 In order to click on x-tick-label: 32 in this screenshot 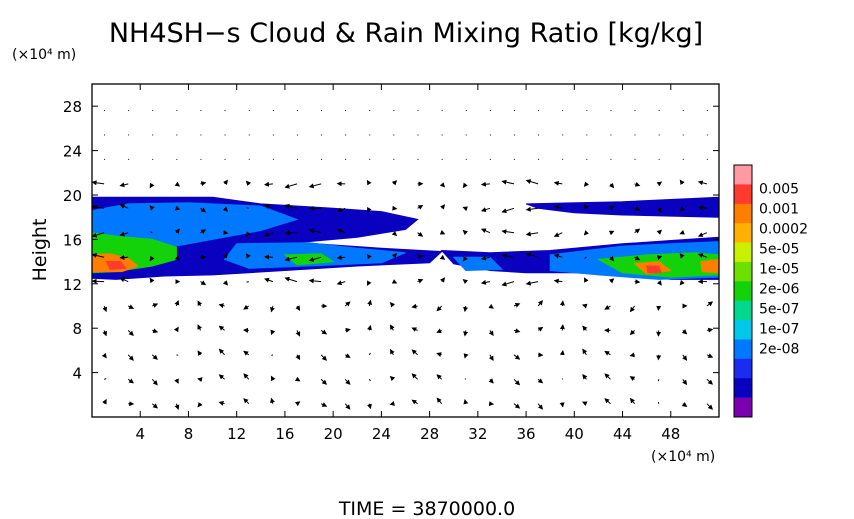, I will do `click(477, 434)`.